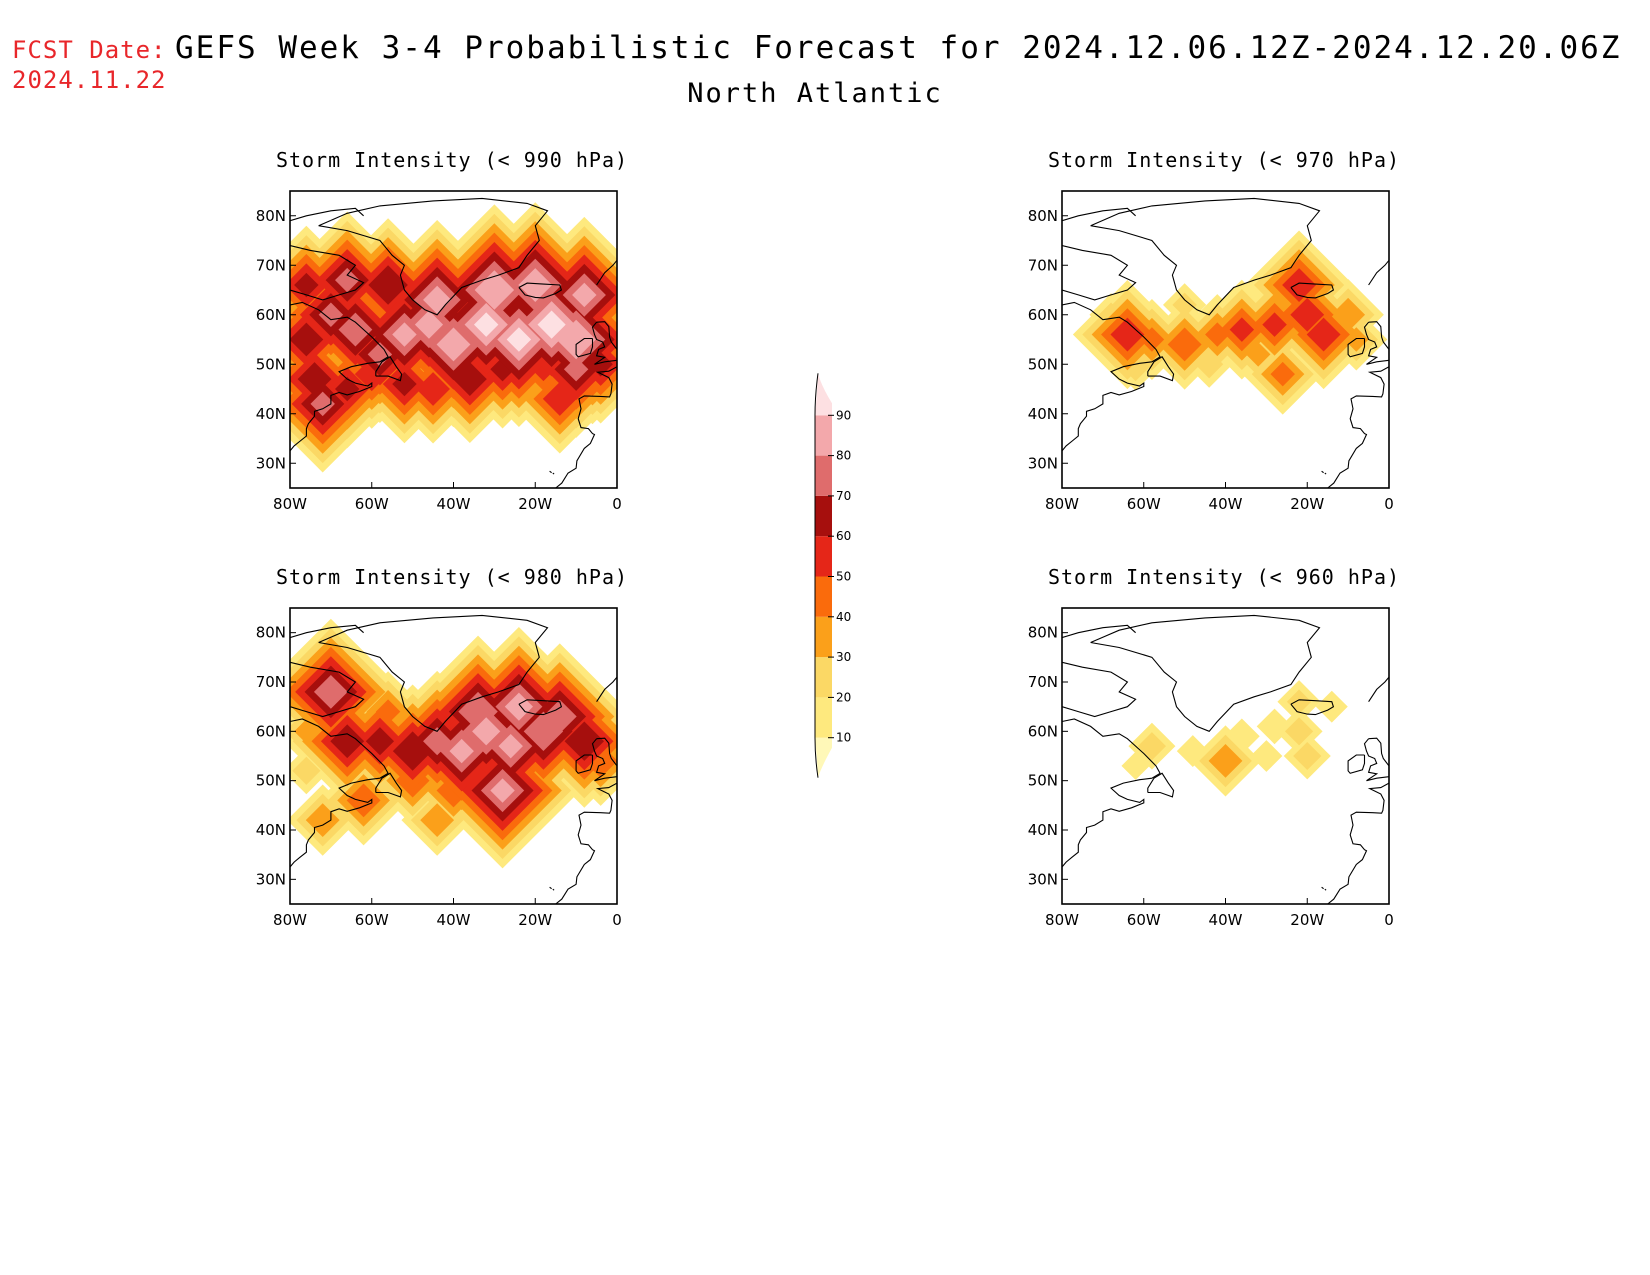 The image size is (1650, 1275). What do you see at coordinates (843, 496) in the screenshot?
I see `colorbar-tick-label: 70` at bounding box center [843, 496].